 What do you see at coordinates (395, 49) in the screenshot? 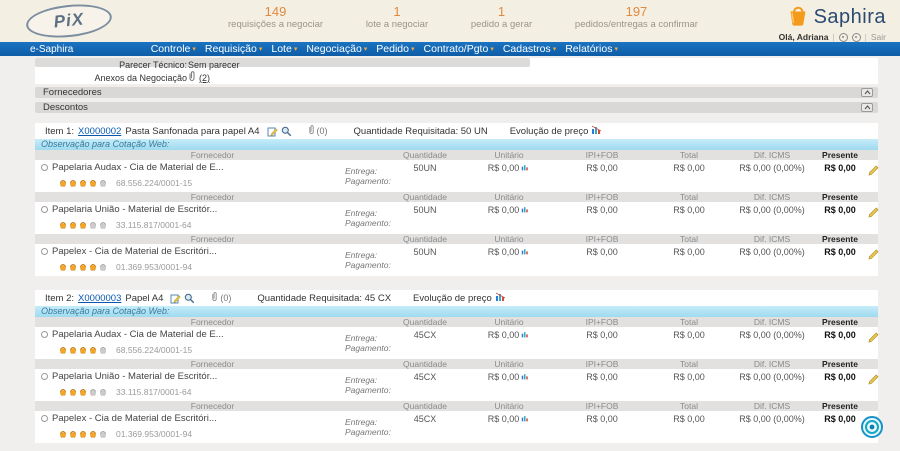
I see `nav-menu-pedido: Pedido ▾` at bounding box center [395, 49].